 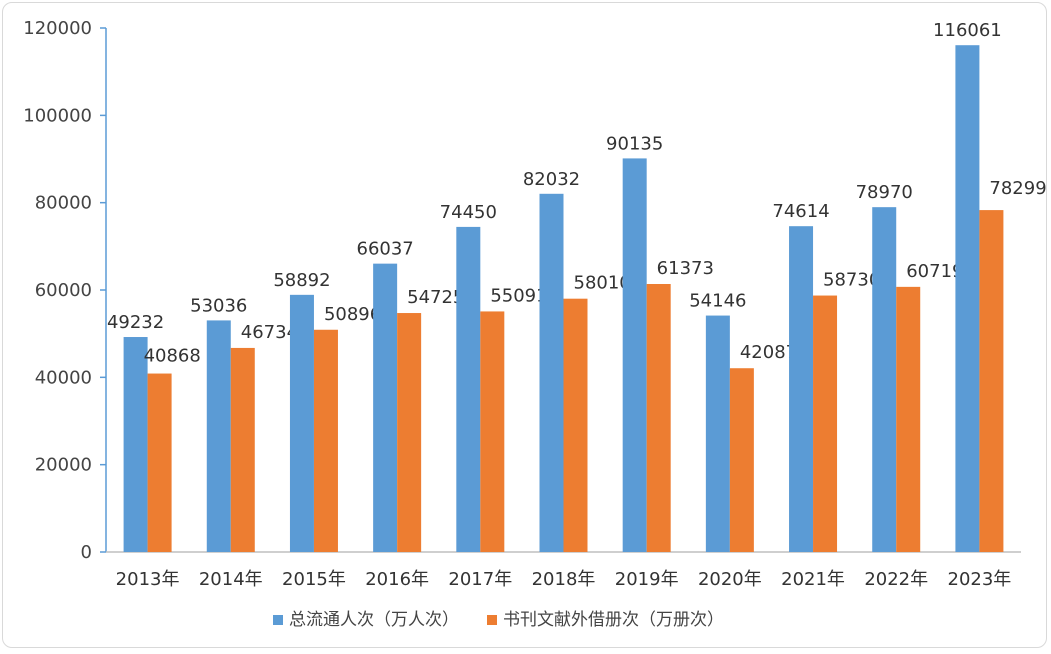 What do you see at coordinates (564, 579) in the screenshot?
I see `x-tick-label: 2018年` at bounding box center [564, 579].